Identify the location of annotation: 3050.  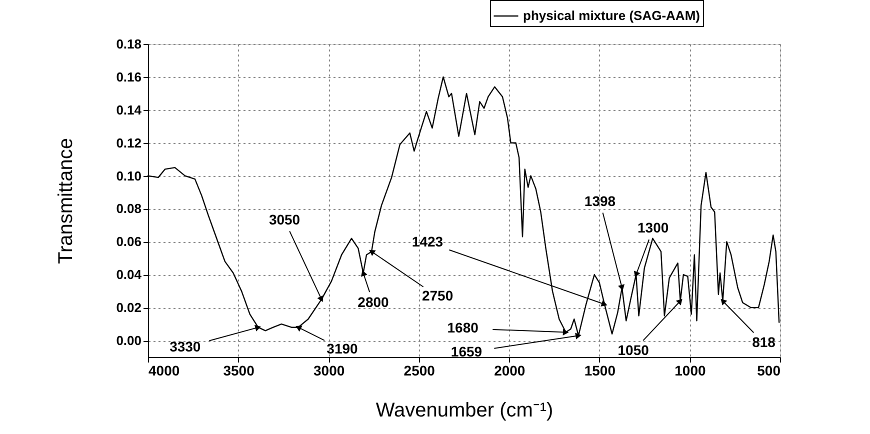
(284, 219).